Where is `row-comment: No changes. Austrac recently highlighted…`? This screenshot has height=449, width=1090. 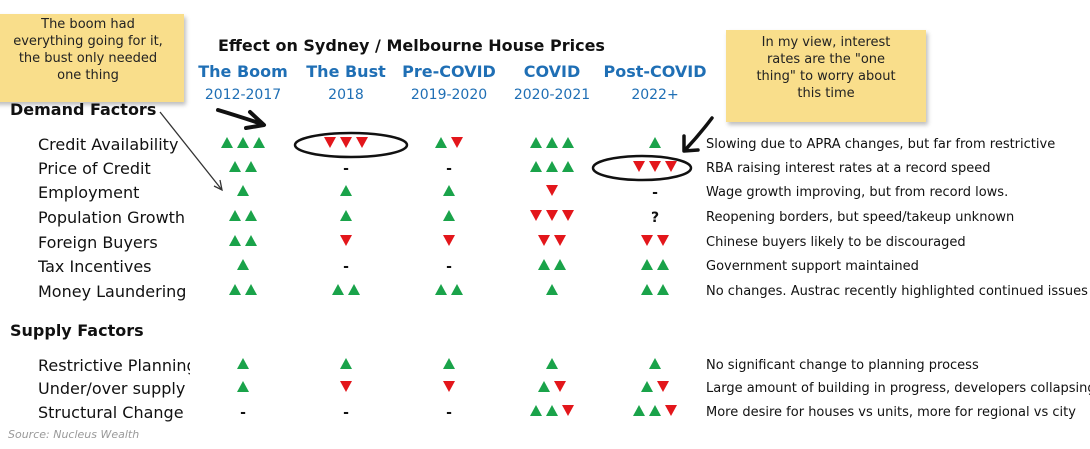 row-comment: No changes. Austrac recently highlighted… is located at coordinates (897, 291).